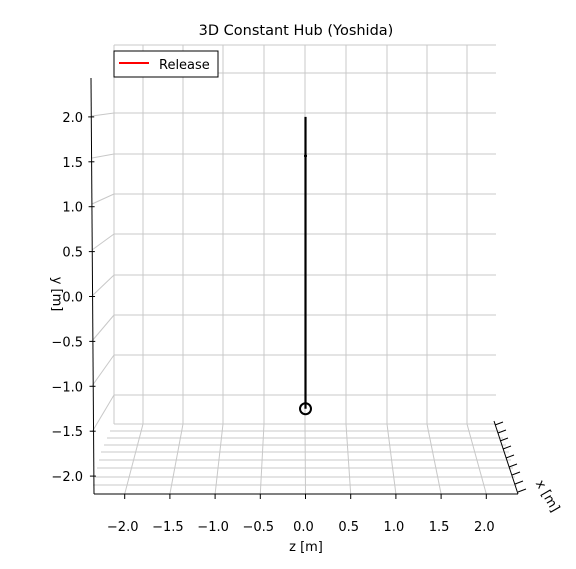 This screenshot has height=569, width=576. I want to click on legend: Release, so click(166, 64).